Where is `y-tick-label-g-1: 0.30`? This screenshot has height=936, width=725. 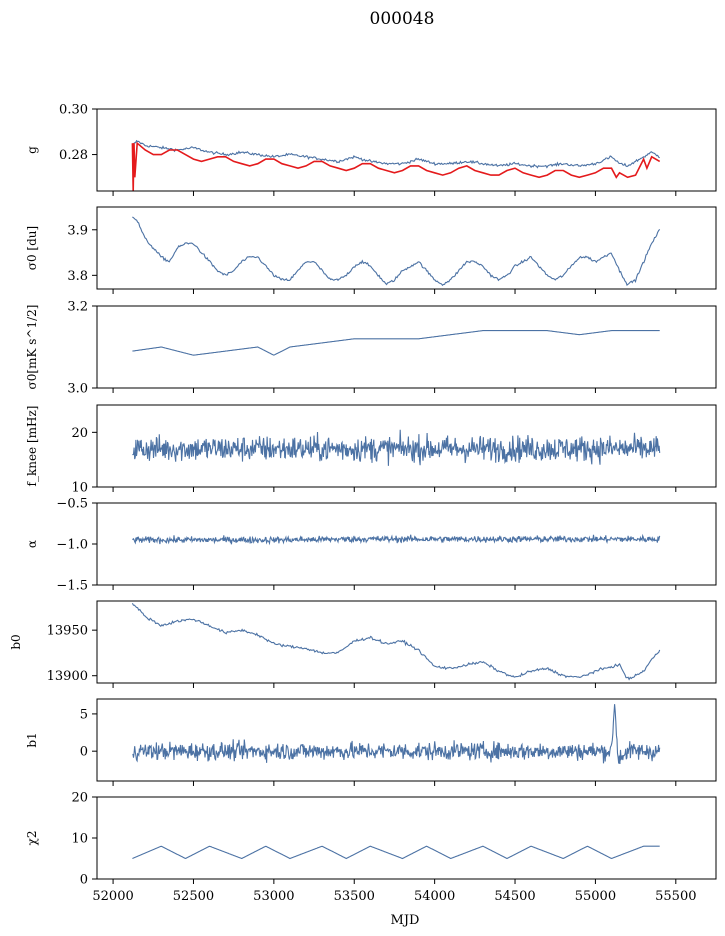 y-tick-label-g-1: 0.30 is located at coordinates (73, 110).